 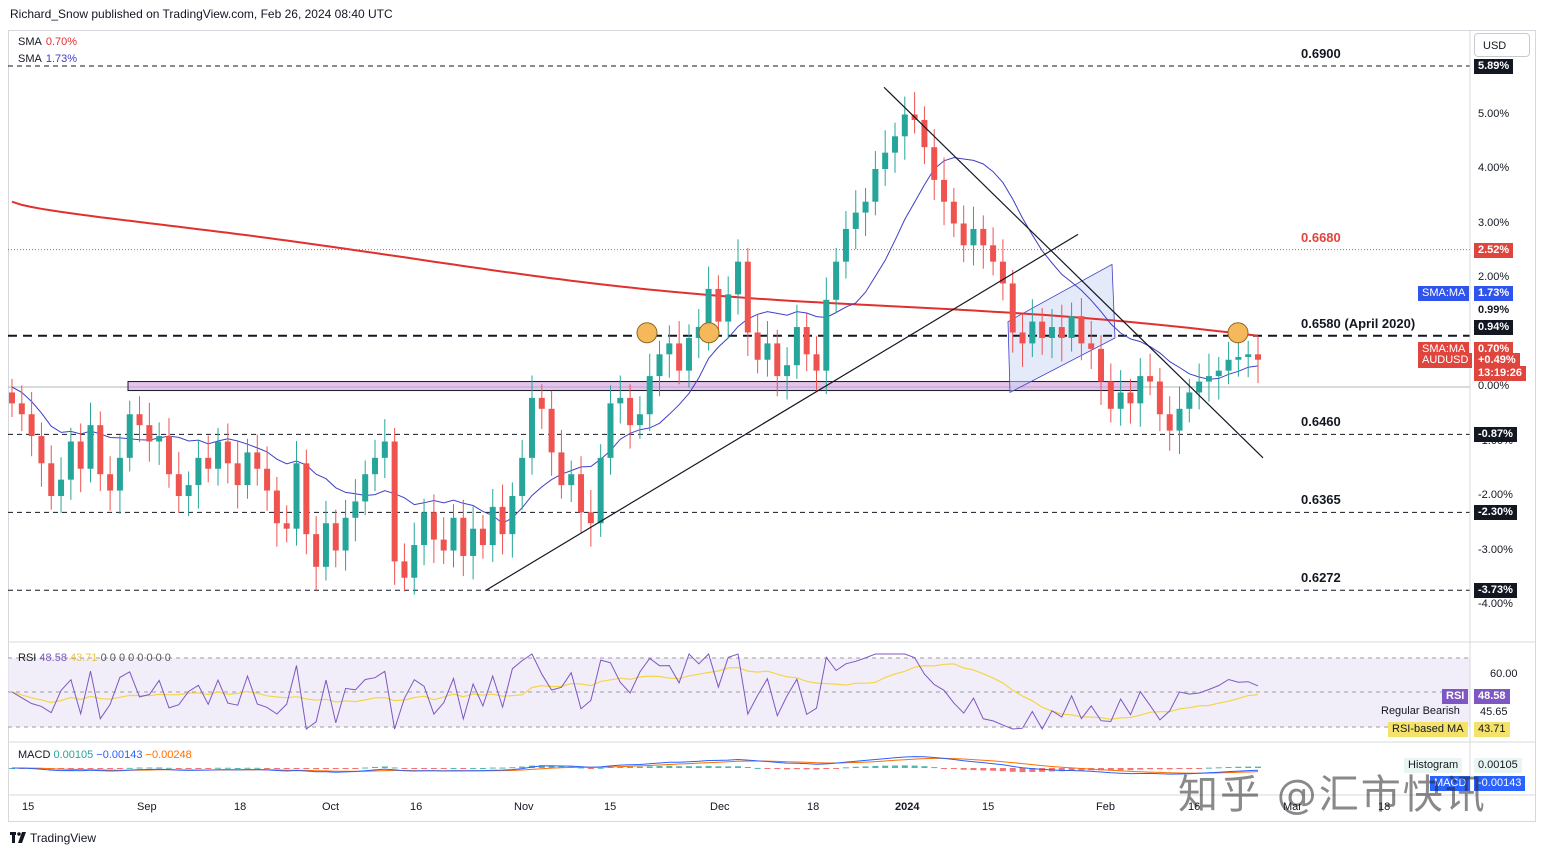 What do you see at coordinates (53, 838) in the screenshot?
I see `footer-brand: TradingView` at bounding box center [53, 838].